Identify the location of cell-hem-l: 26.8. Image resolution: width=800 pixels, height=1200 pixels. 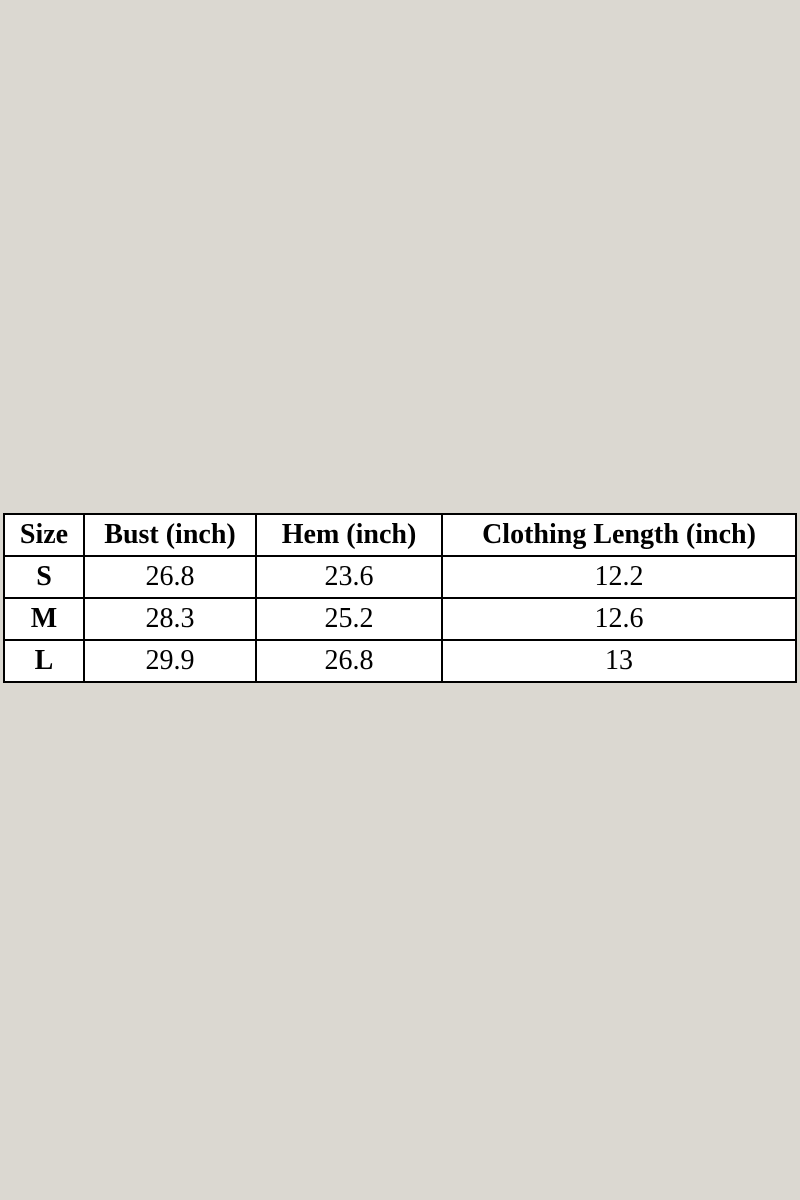
(349, 661).